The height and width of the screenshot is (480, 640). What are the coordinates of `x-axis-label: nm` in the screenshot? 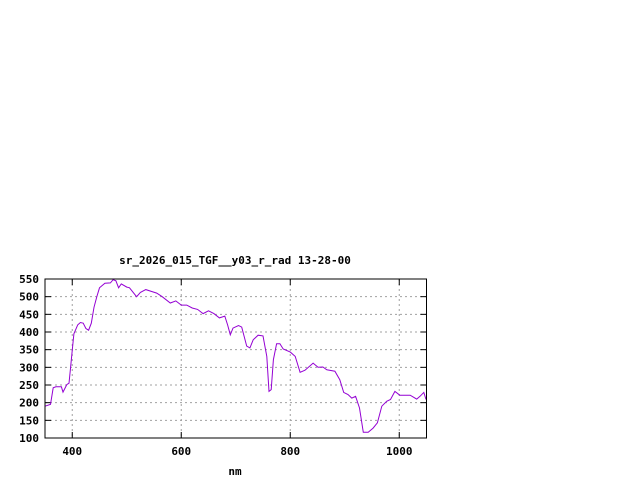 It's located at (235, 471).